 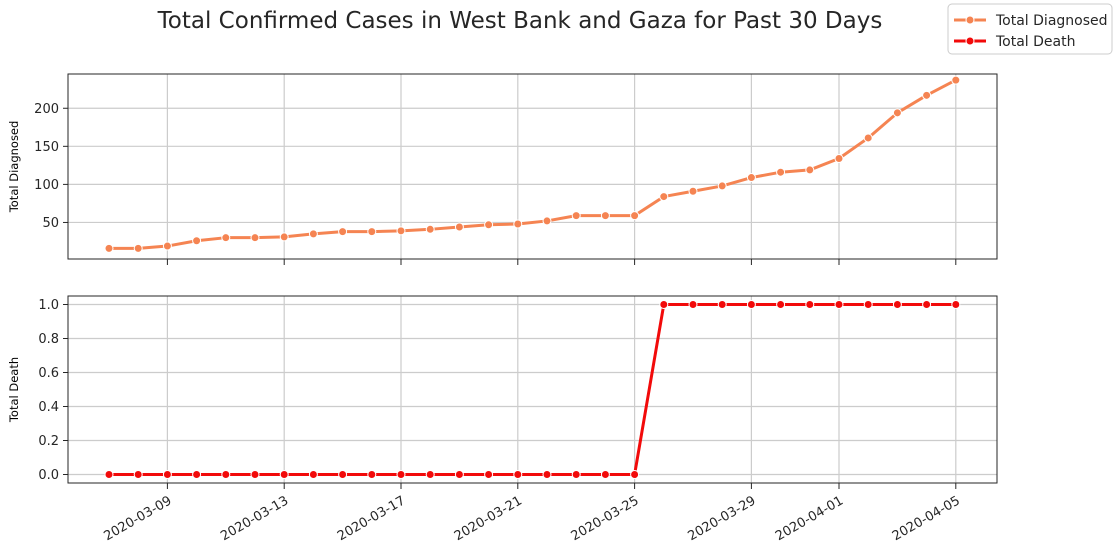 What do you see at coordinates (1035, 42) in the screenshot?
I see `legend-label: Total Death` at bounding box center [1035, 42].